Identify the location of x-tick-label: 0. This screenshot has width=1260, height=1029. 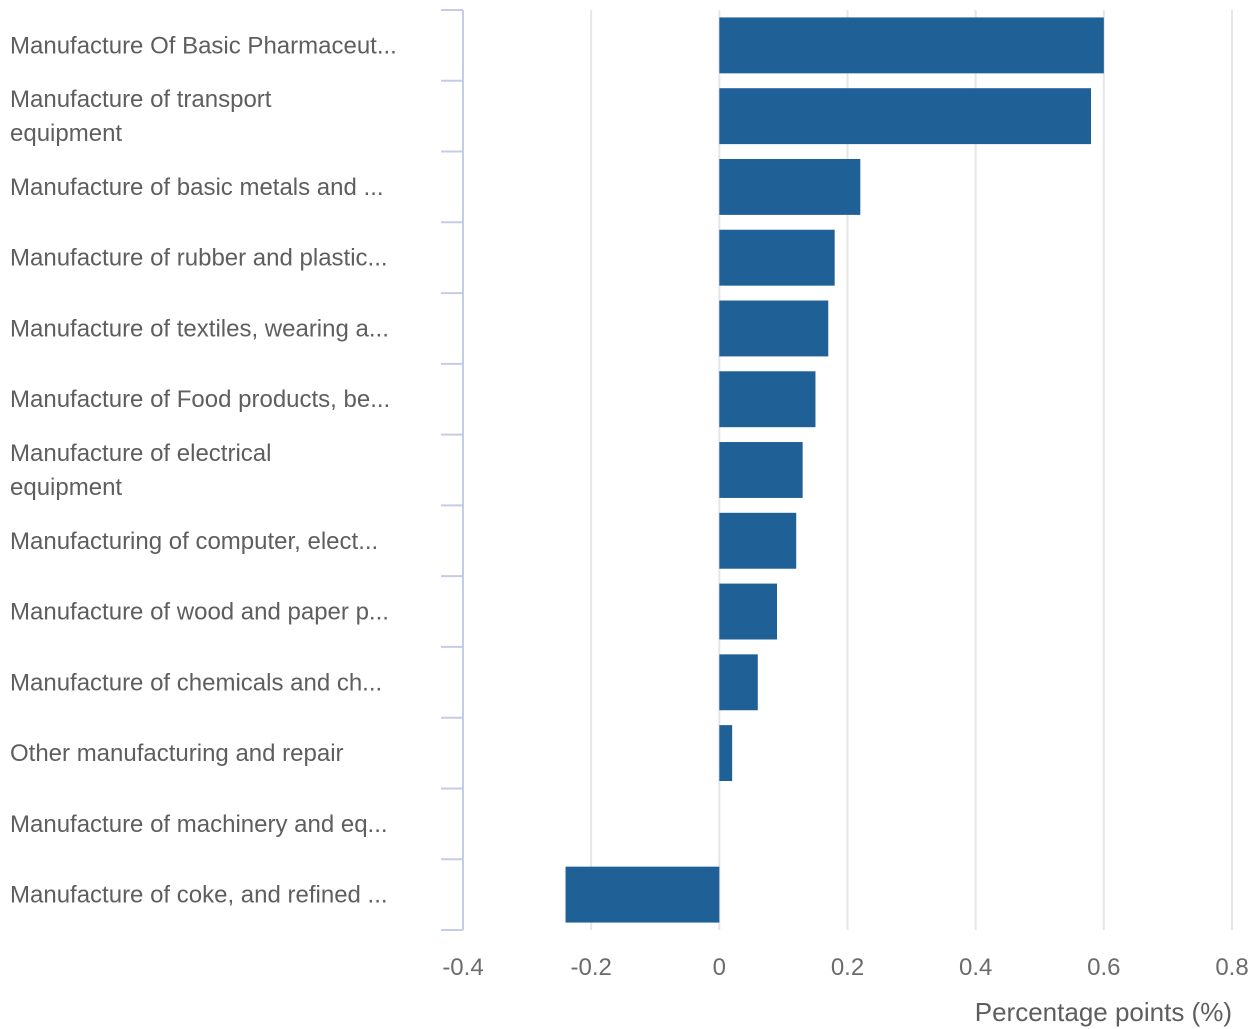
(719, 967).